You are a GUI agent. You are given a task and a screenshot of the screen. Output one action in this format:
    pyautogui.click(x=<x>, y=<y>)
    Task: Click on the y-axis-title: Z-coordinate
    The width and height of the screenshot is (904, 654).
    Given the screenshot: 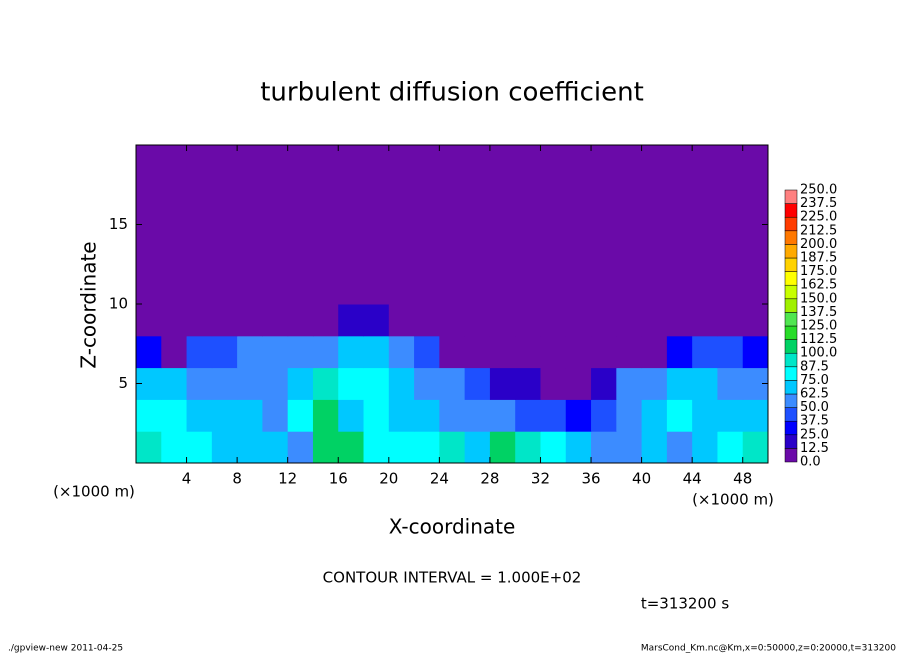 What is the action you would take?
    pyautogui.click(x=89, y=304)
    